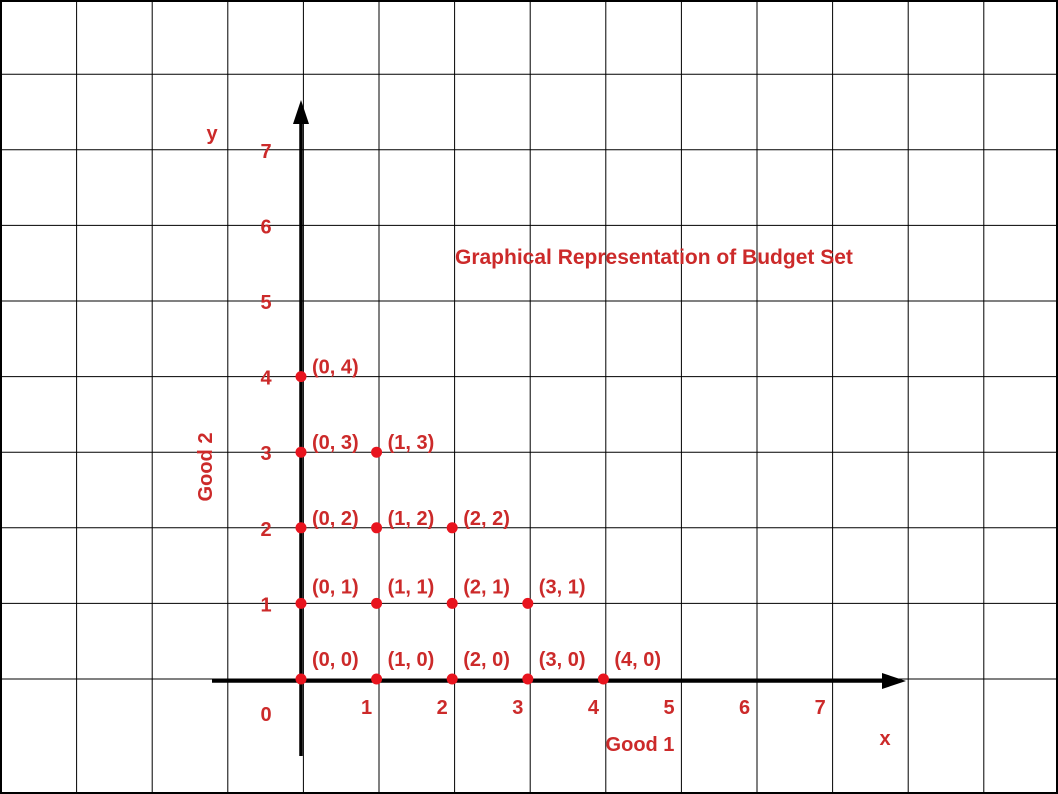  What do you see at coordinates (668, 708) in the screenshot?
I see `x-tick-label: 5` at bounding box center [668, 708].